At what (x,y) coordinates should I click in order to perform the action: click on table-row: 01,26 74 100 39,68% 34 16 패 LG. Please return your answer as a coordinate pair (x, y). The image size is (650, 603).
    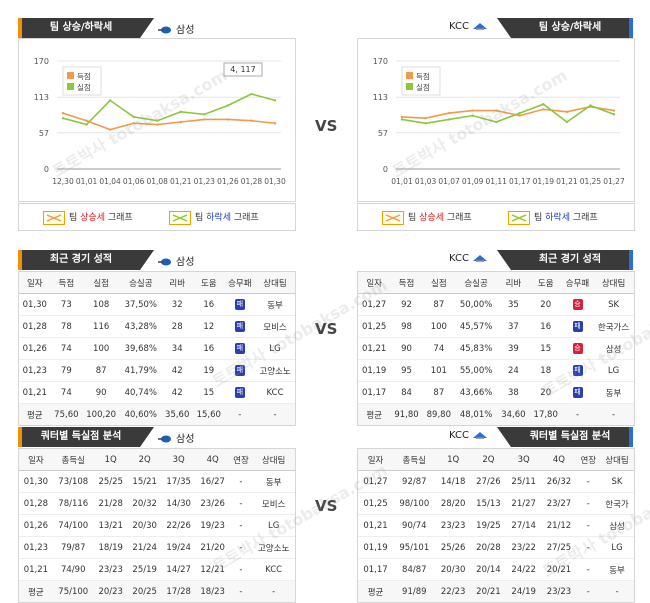
    Looking at the image, I should click on (157, 348).